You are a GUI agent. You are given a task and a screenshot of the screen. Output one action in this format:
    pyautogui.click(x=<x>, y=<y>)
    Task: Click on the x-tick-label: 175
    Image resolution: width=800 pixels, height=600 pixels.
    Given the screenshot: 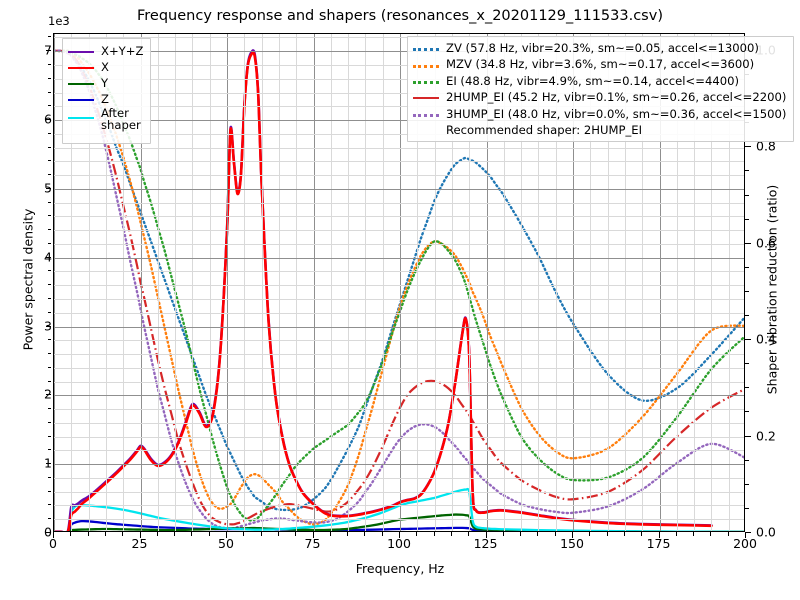 What is the action you would take?
    pyautogui.click(x=658, y=543)
    